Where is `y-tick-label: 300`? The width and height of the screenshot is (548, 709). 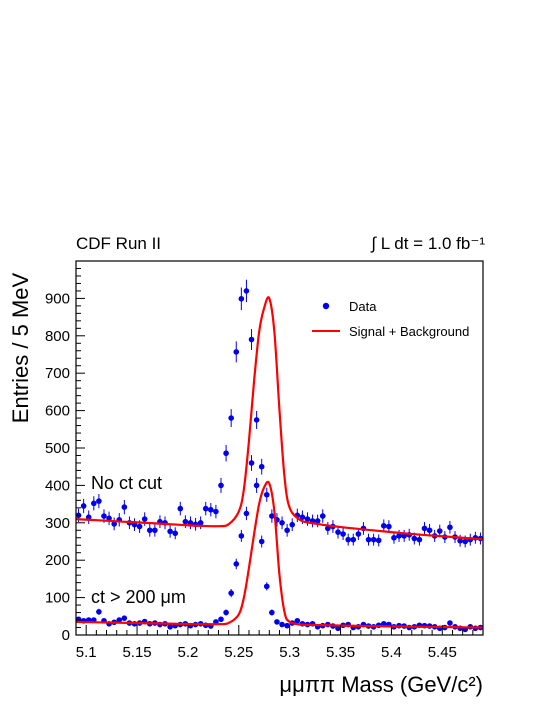 y-tick-label: 300 is located at coordinates (57, 523).